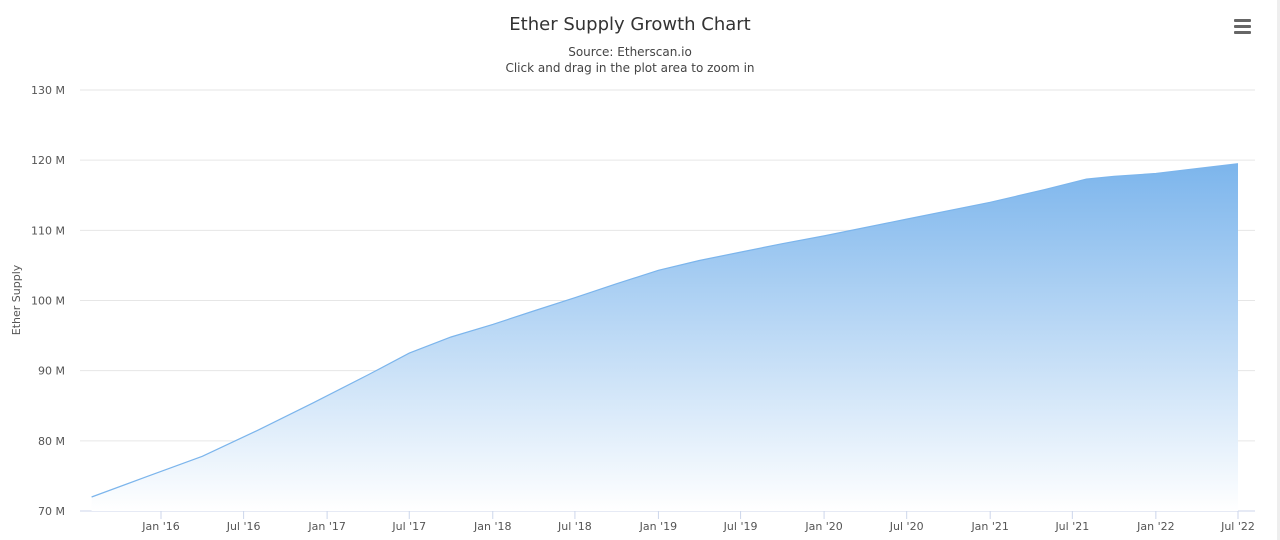 Image resolution: width=1280 pixels, height=540 pixels. Describe the element at coordinates (630, 24) in the screenshot. I see `chart-title: Ether Supply Growth Chart` at that location.